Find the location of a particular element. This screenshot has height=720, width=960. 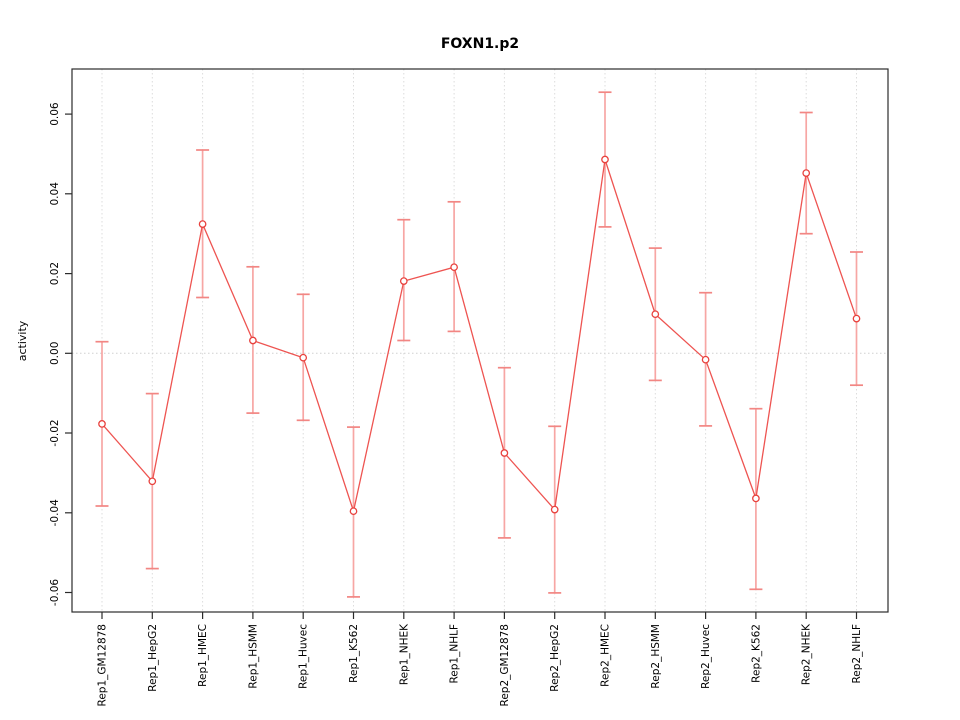

x-tick-label: Rep2_HepG2 is located at coordinates (555, 658).